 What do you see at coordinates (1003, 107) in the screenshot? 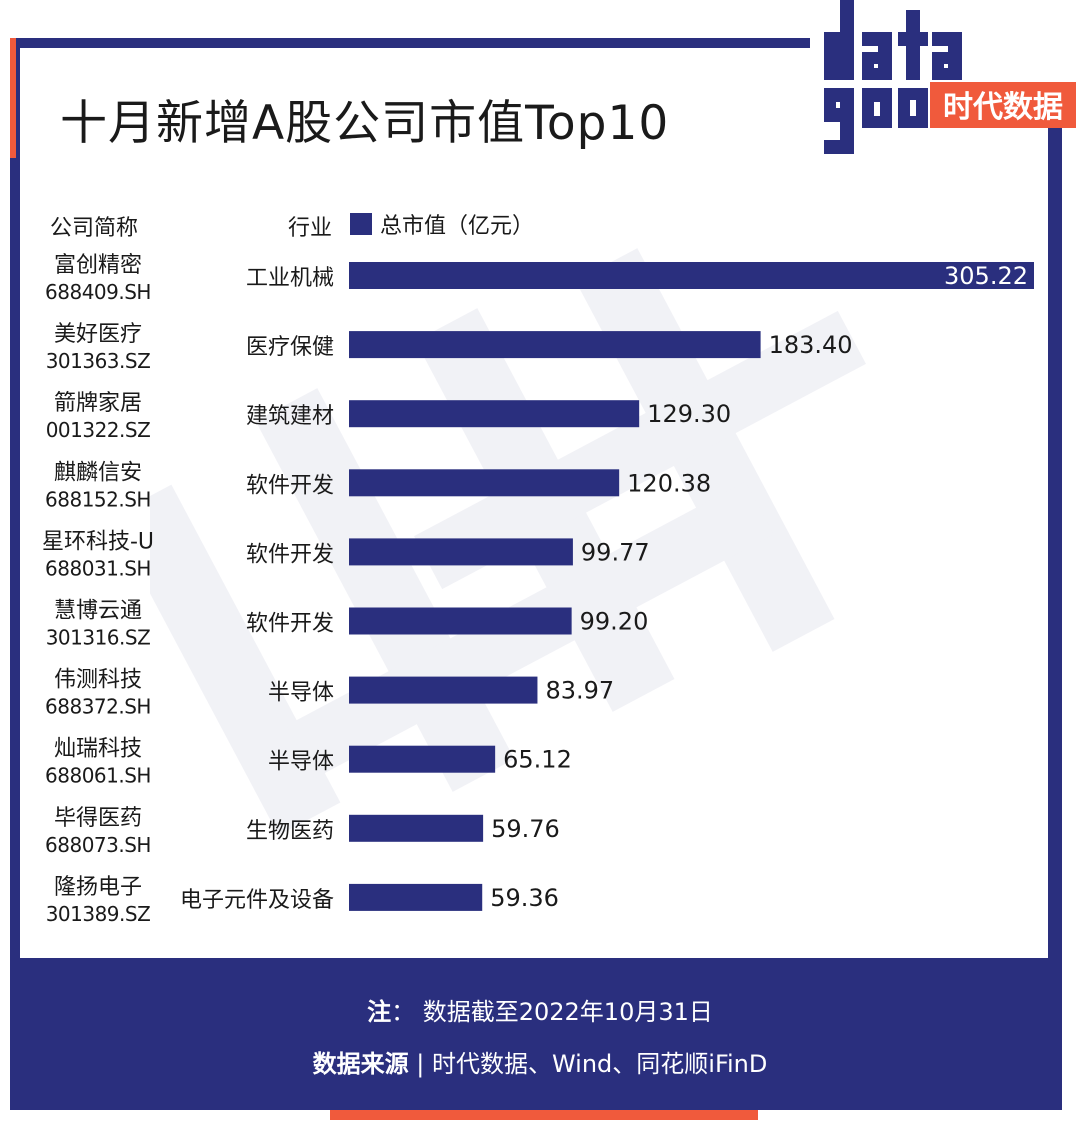
I see `logo-cn-text: 时代数据` at bounding box center [1003, 107].